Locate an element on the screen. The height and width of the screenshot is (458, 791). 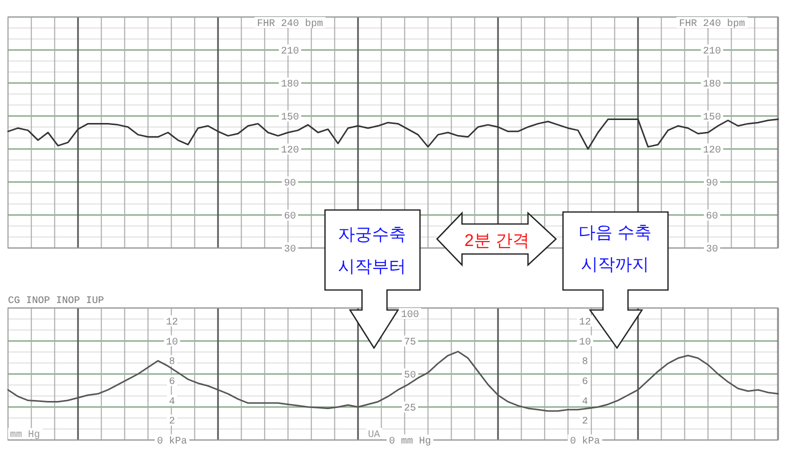
text: 시작부터 is located at coordinates (372, 266).